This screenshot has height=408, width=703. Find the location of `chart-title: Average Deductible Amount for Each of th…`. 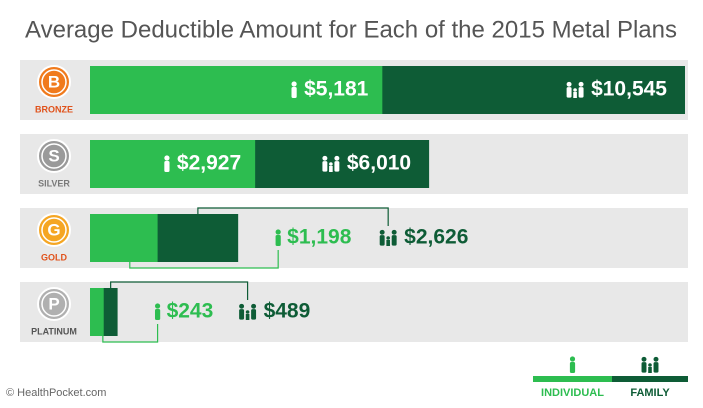

chart-title: Average Deductible Amount for Each of th… is located at coordinates (351, 29).